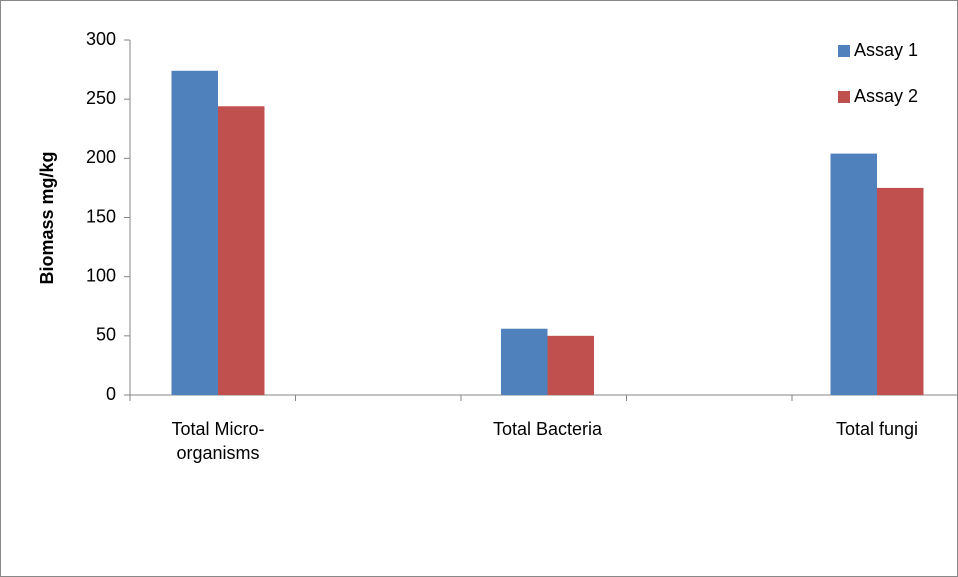  What do you see at coordinates (101, 39) in the screenshot?
I see `y-tick-label: 300` at bounding box center [101, 39].